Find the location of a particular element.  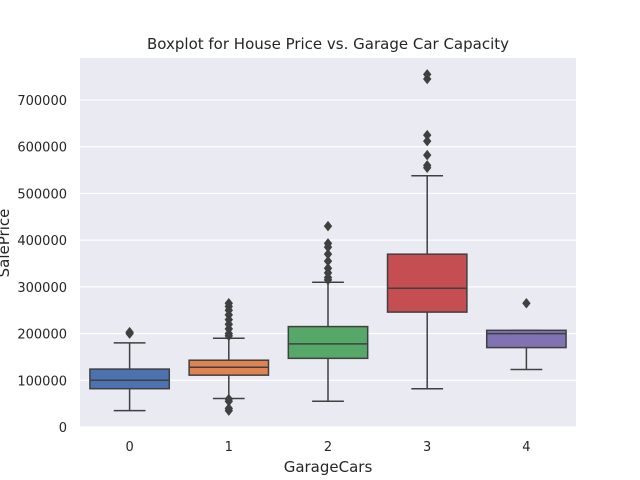

y-axis-label: SalePrice is located at coordinates (6, 243).